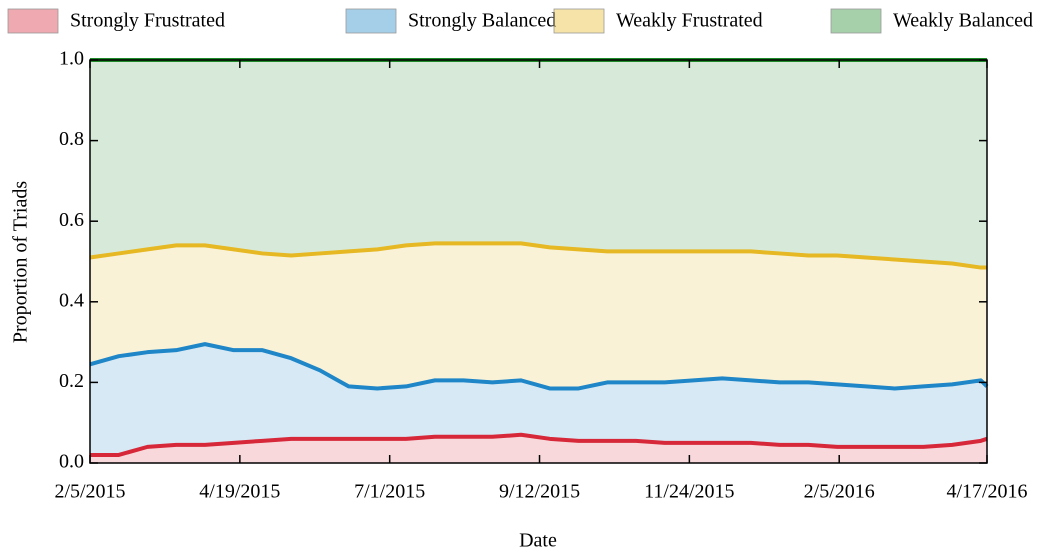  What do you see at coordinates (689, 492) in the screenshot?
I see `x-tick-label: 11/24/2015` at bounding box center [689, 492].